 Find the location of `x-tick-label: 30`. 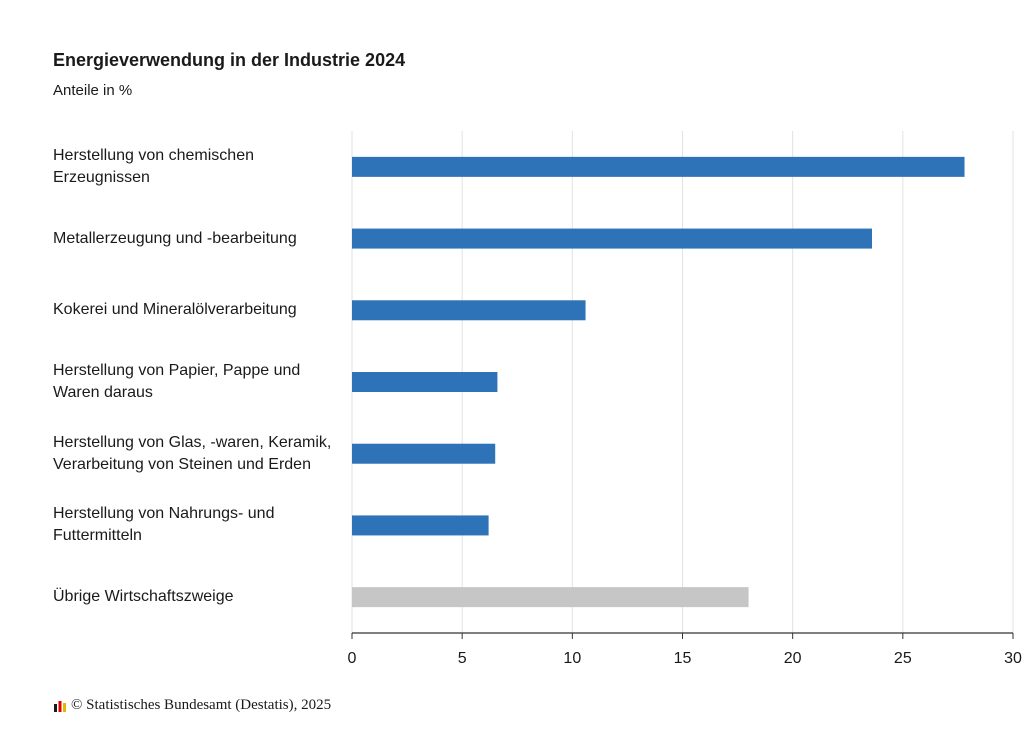

x-tick-label: 30 is located at coordinates (1013, 658).